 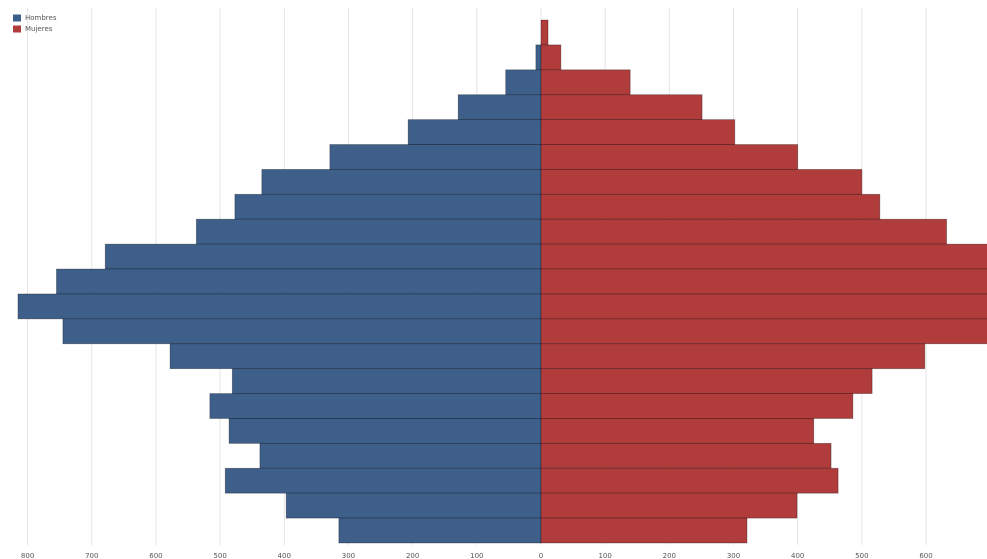 I want to click on x-tick-label: 800, so click(x=27, y=555).